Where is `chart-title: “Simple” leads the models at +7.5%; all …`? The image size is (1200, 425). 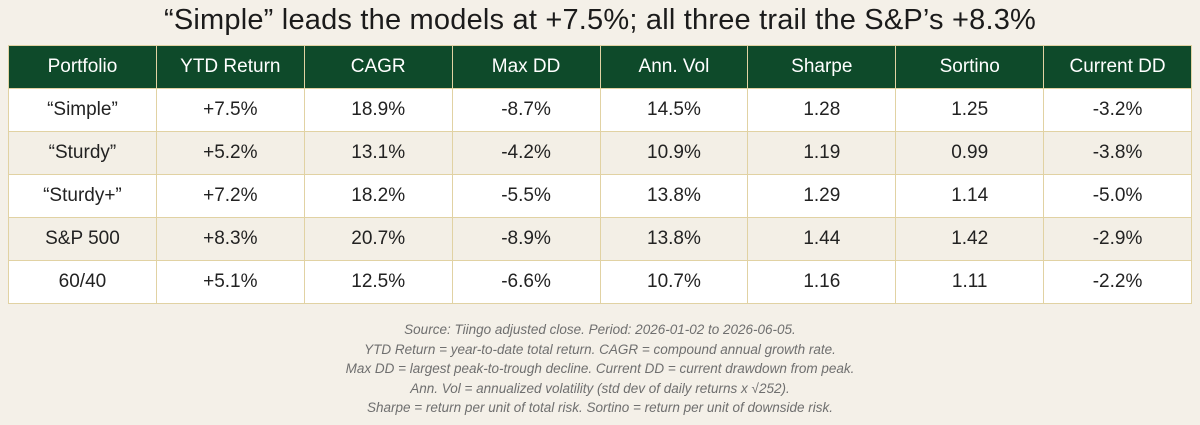
chart-title: “Simple” leads the models at +7.5%; all … is located at coordinates (600, 20).